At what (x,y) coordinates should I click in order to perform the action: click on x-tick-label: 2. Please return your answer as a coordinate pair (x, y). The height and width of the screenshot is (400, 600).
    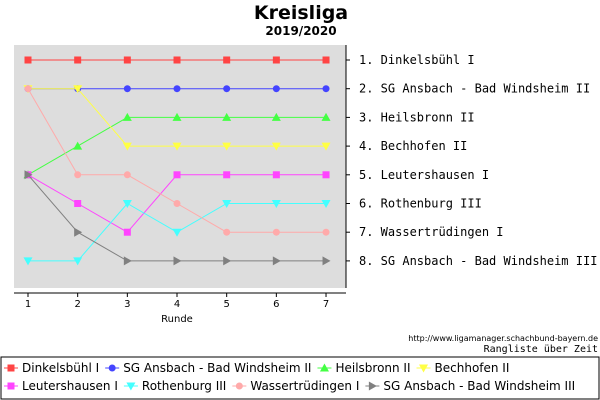
    Looking at the image, I should click on (77, 304).